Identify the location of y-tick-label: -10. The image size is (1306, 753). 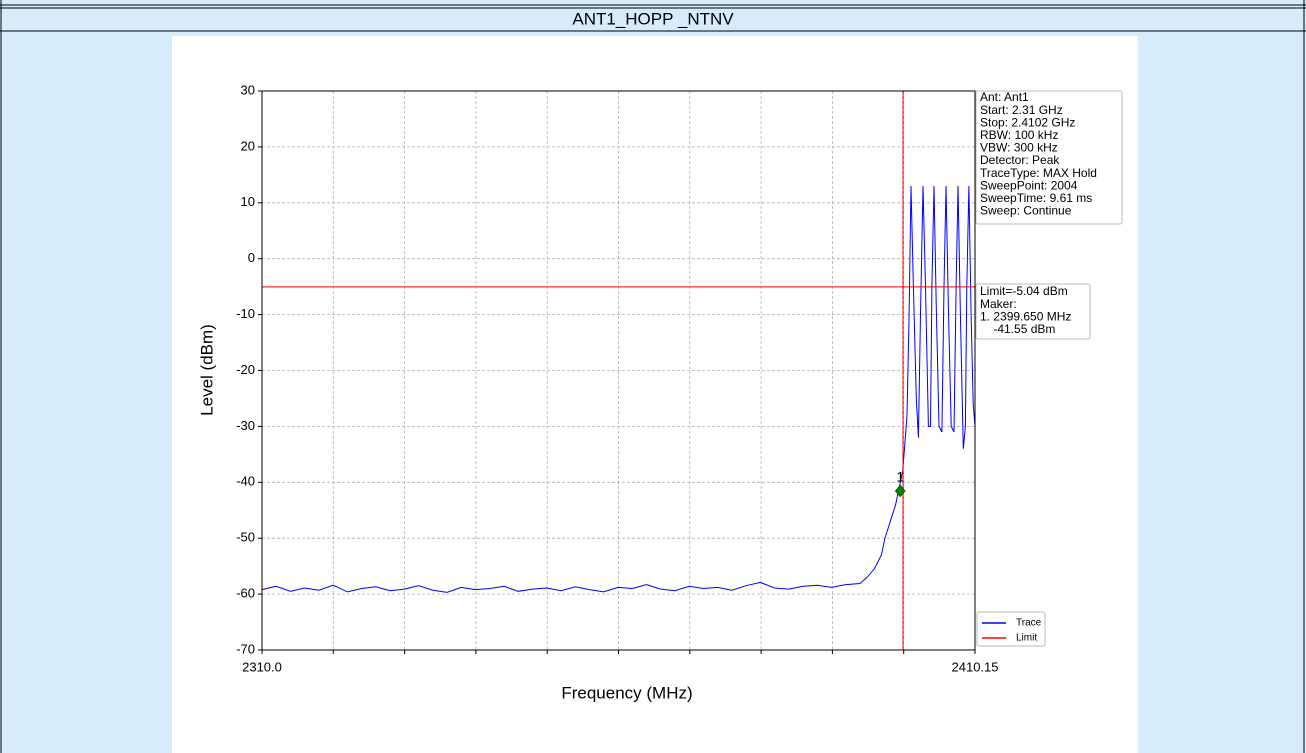
(245, 313).